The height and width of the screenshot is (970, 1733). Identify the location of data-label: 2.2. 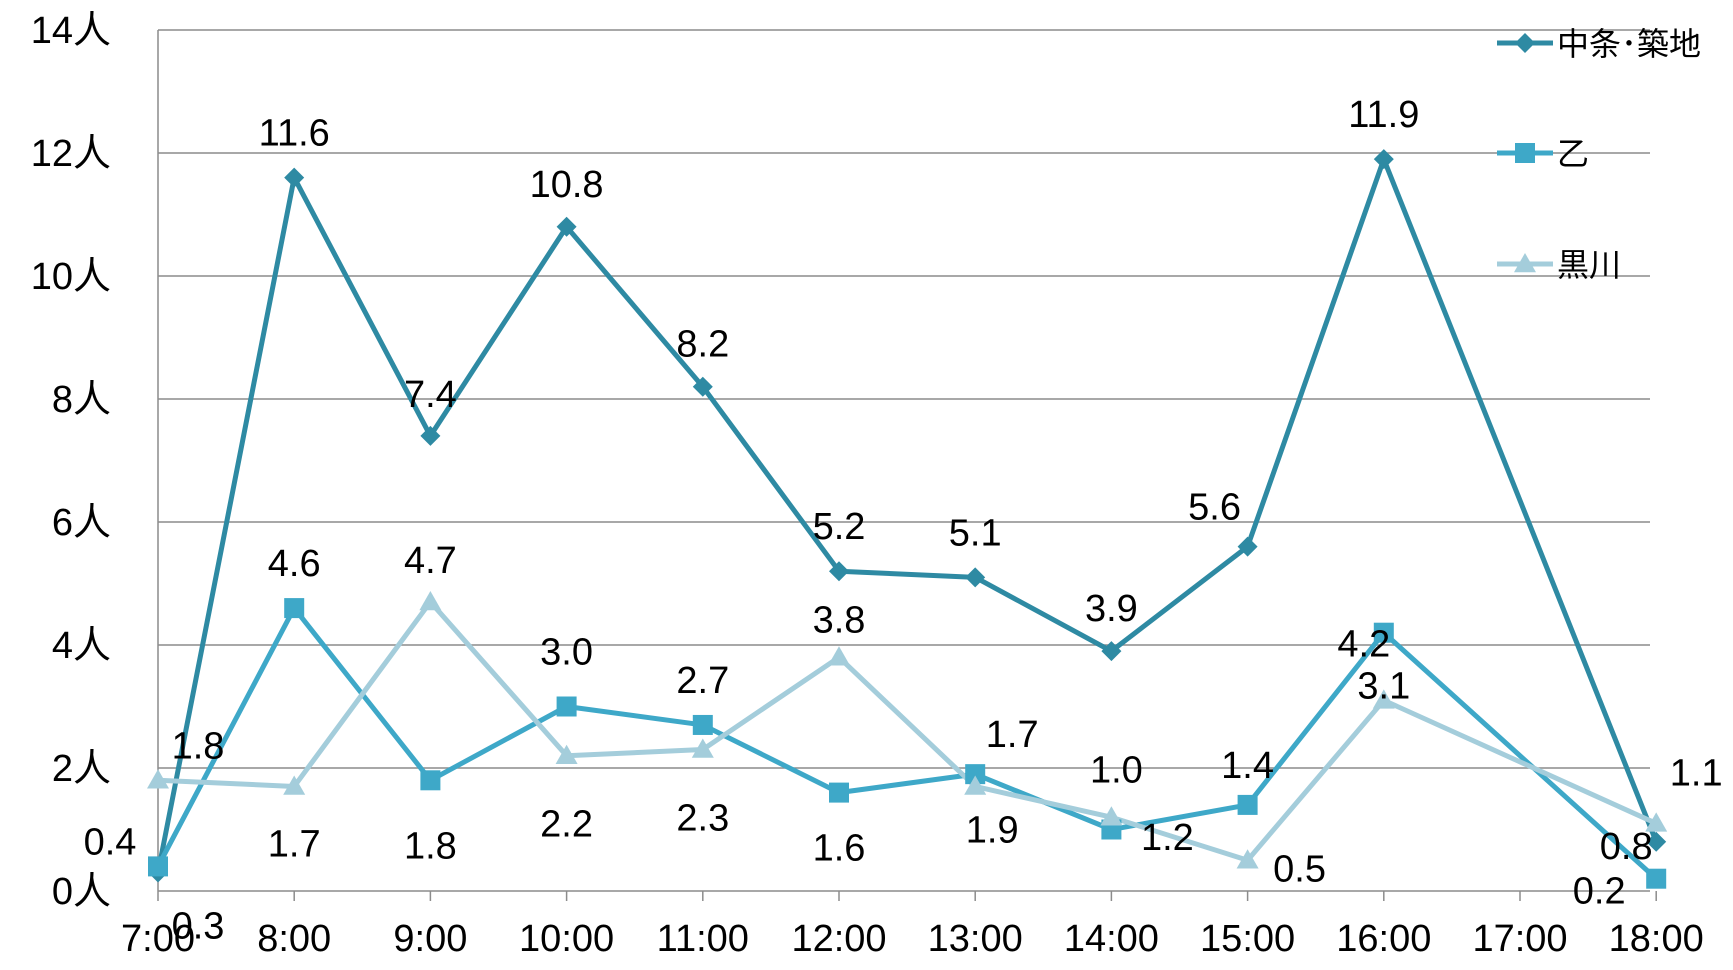
(566, 825).